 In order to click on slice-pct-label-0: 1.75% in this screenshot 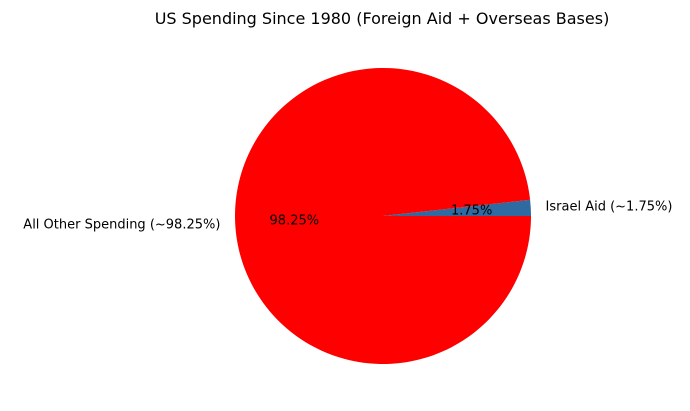, I will do `click(471, 211)`.